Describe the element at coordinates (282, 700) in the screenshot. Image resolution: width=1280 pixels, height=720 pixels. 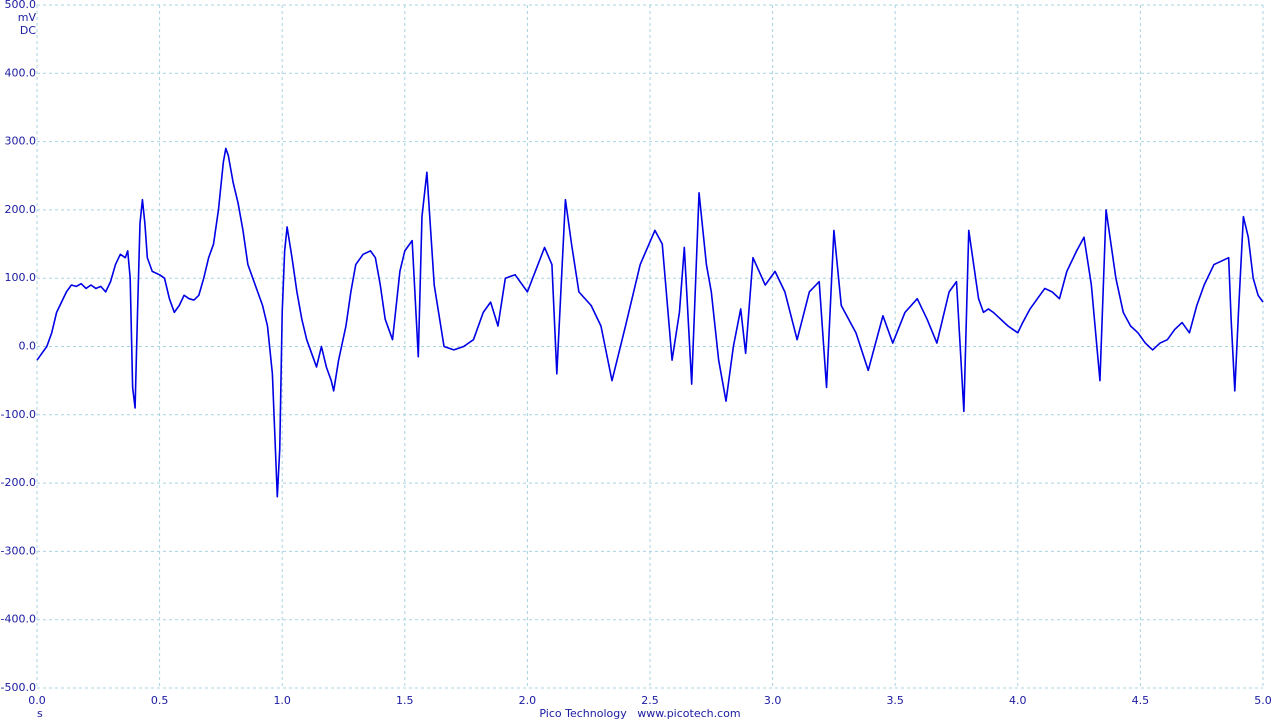
I see `x-tick-label: 1.0` at that location.